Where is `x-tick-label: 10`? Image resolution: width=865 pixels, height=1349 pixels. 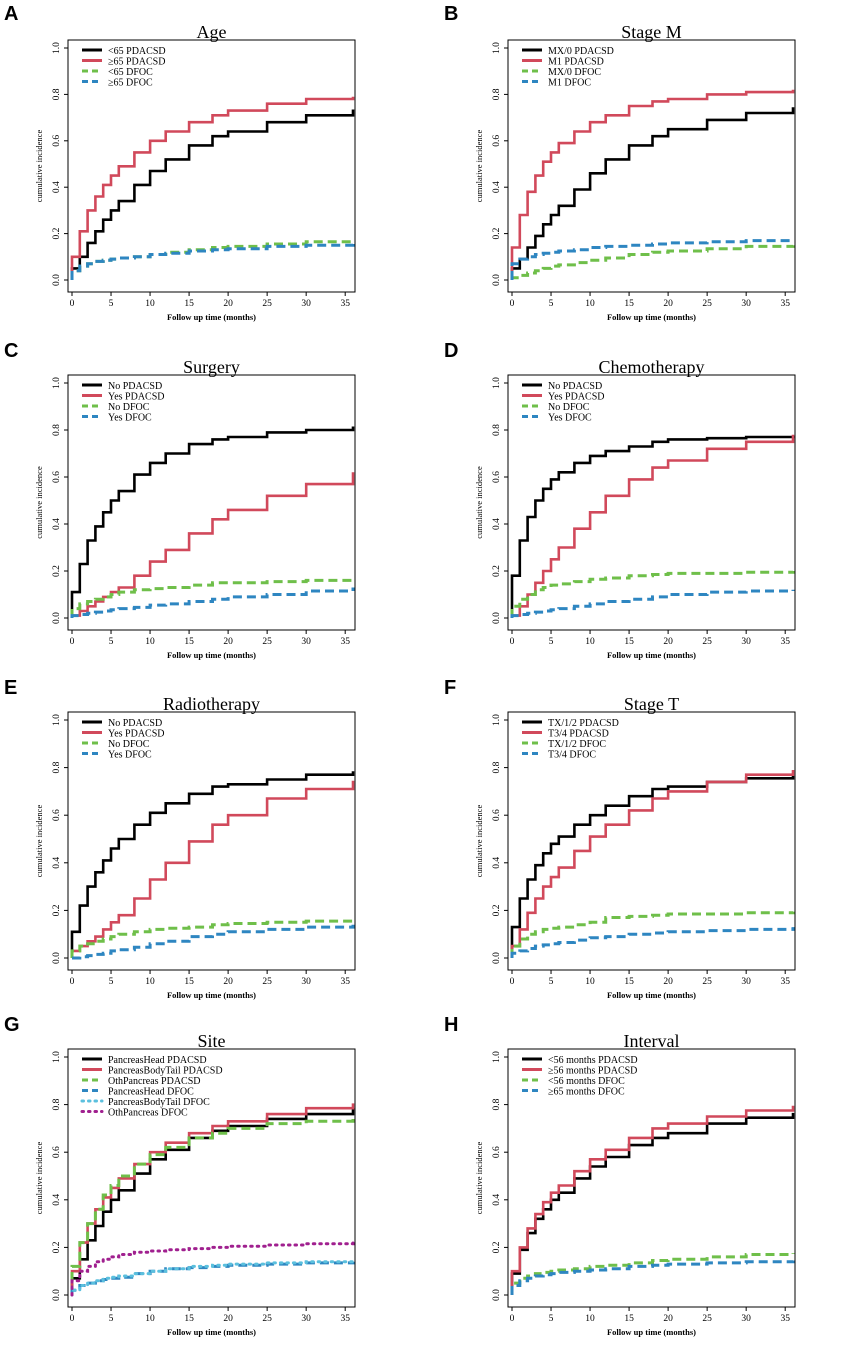
x-tick-label: 10 is located at coordinates (590, 1319).